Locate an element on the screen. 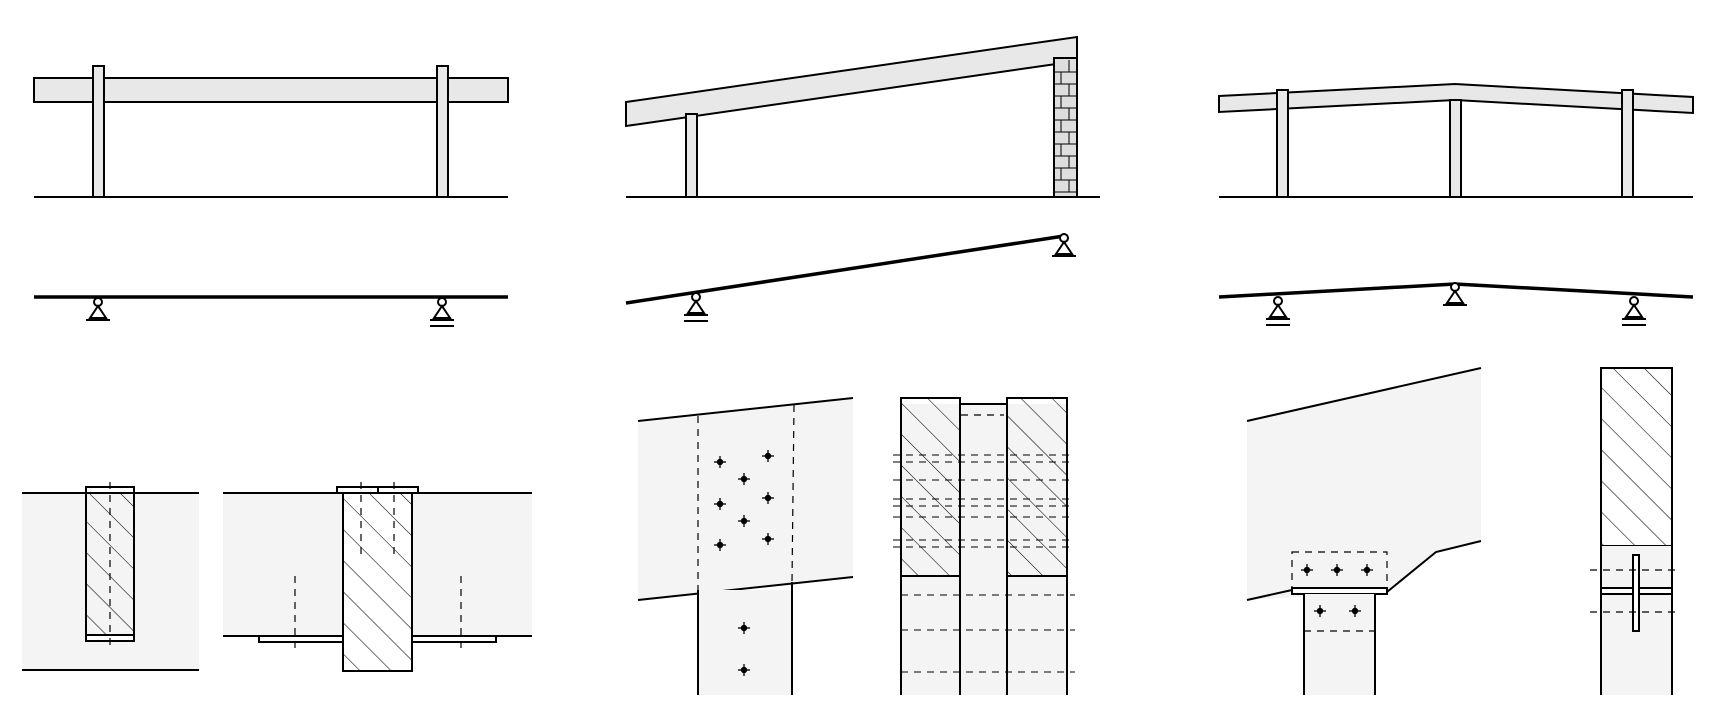  static-system-continuous-beam is located at coordinates (1456, 304).